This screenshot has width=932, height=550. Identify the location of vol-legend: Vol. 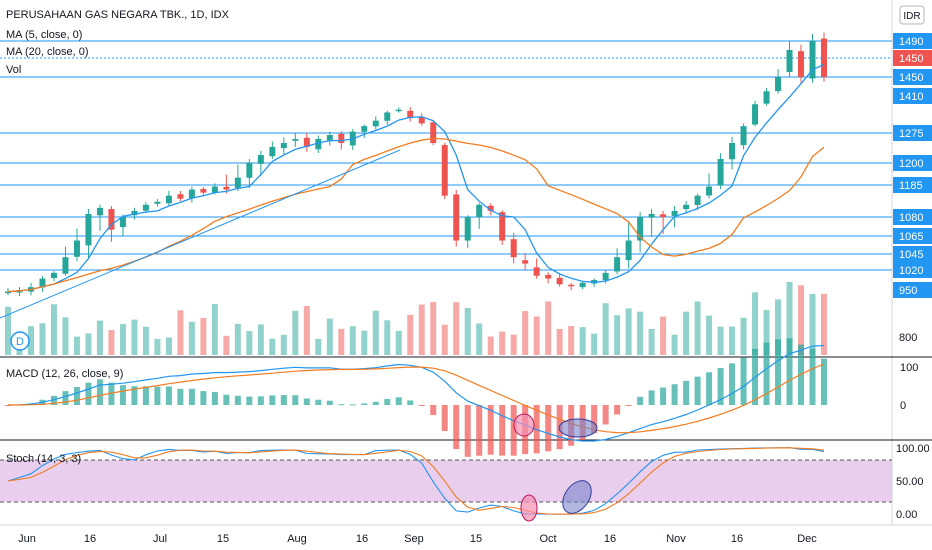
(13, 70).